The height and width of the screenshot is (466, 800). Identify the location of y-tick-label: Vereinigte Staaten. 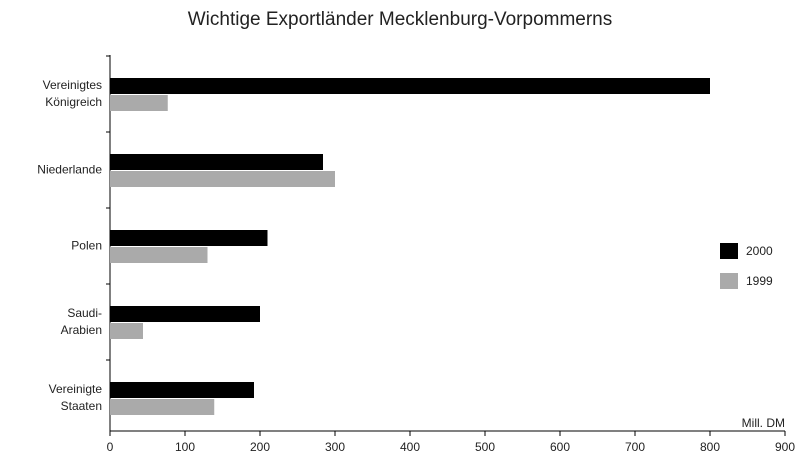
(75, 397).